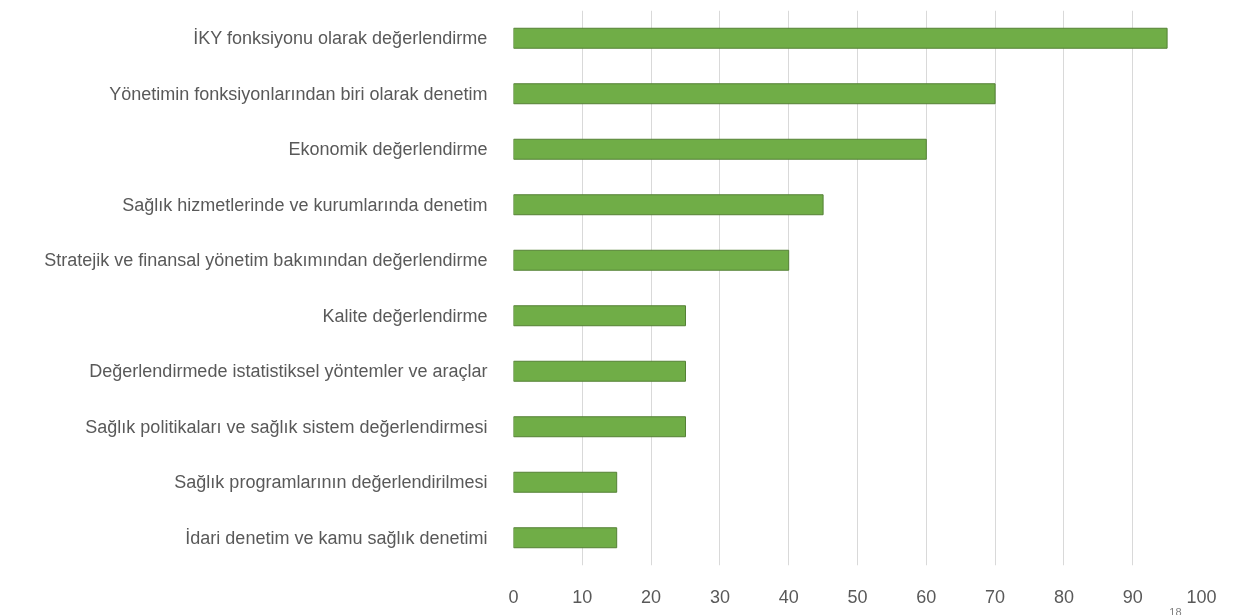 The height and width of the screenshot is (615, 1235). Describe the element at coordinates (288, 371) in the screenshot. I see `y-tick-label: Değerlendirmede istatistiksel yöntemler ve araçlar` at that location.